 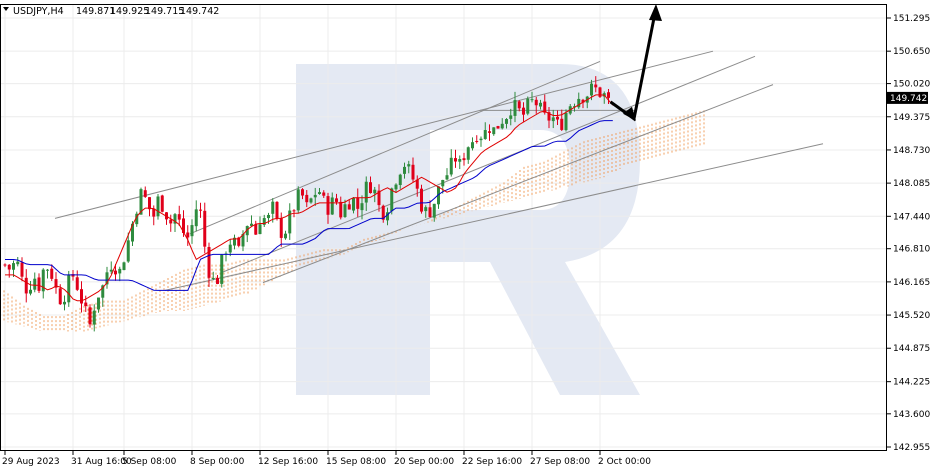 What do you see at coordinates (911, 85) in the screenshot?
I see `y-tick-label: 150.020` at bounding box center [911, 85].